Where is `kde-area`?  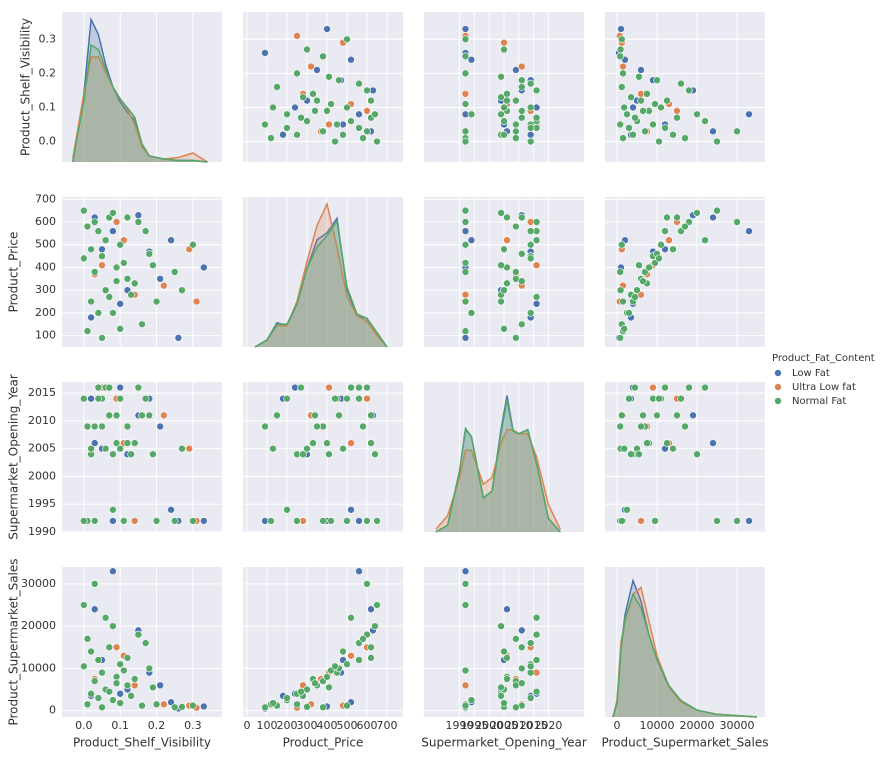 kde-area is located at coordinates (140, 109).